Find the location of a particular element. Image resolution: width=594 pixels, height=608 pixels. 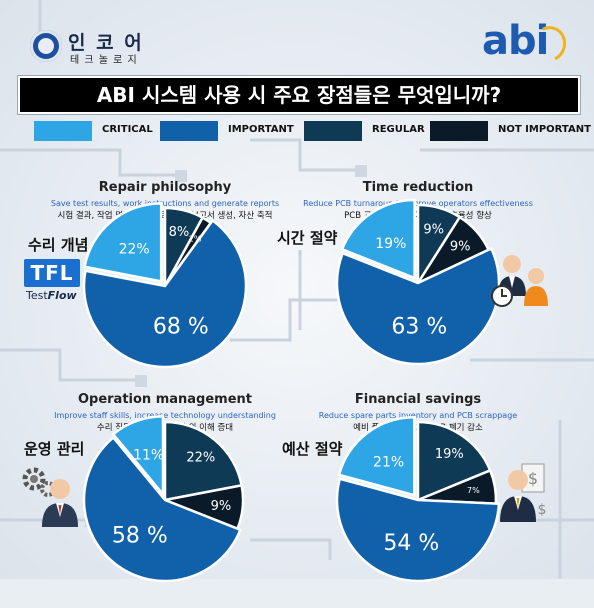

pie-data-label: 8% is located at coordinates (179, 232).